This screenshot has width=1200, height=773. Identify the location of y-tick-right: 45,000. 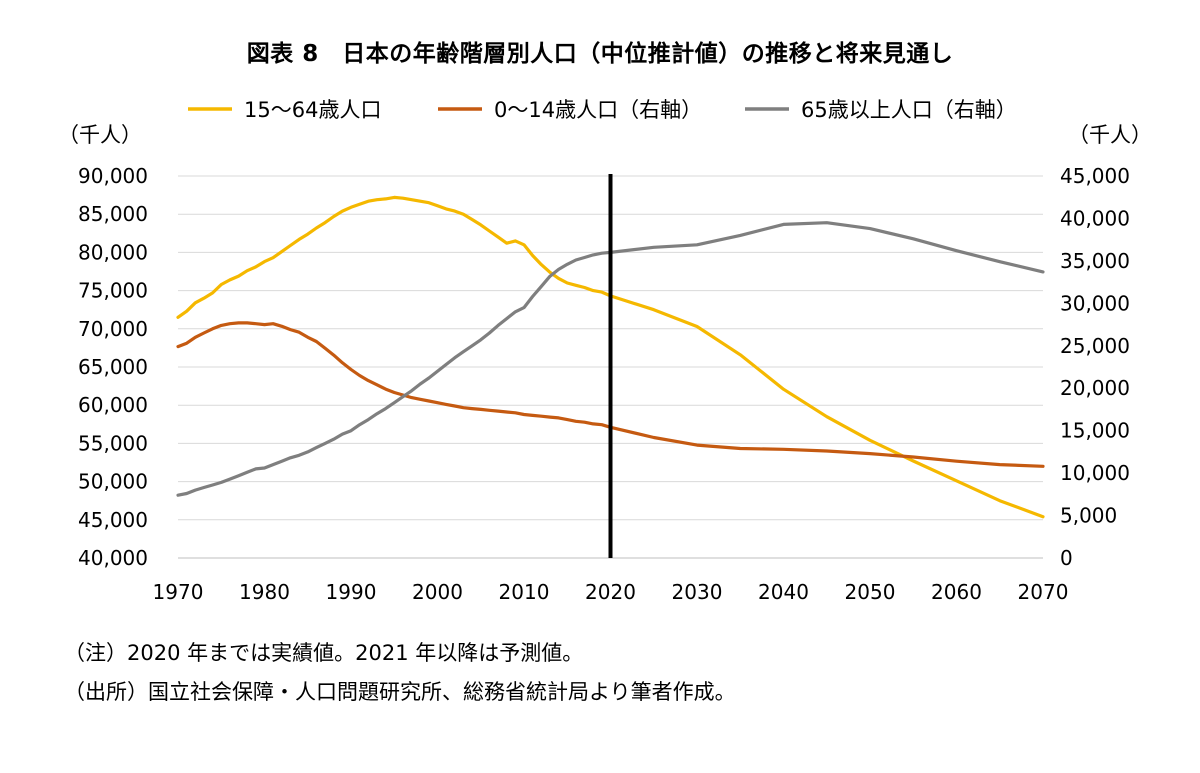
(1095, 176).